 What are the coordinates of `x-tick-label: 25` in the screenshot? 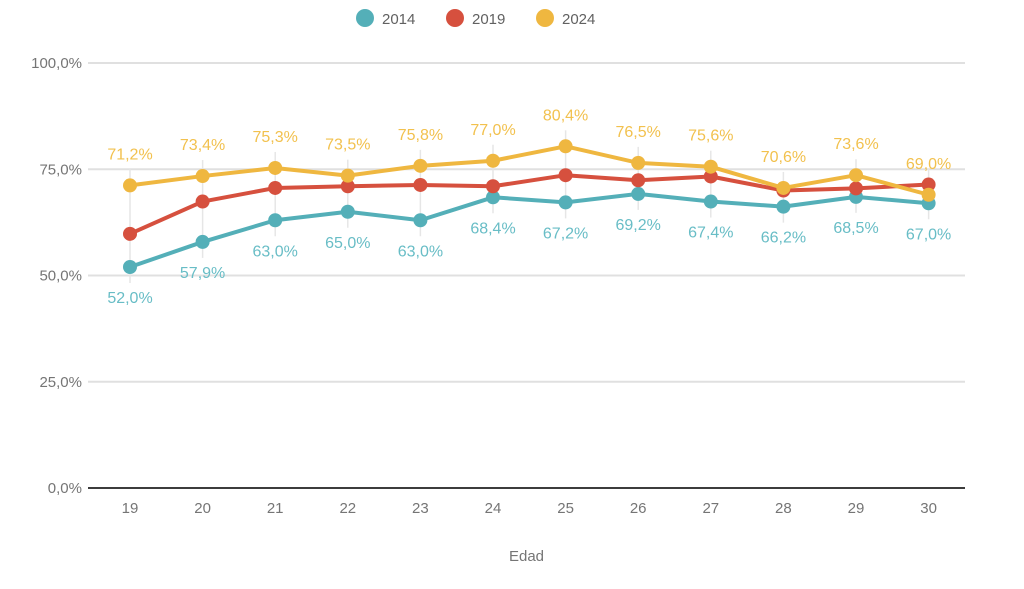 It's located at (565, 508).